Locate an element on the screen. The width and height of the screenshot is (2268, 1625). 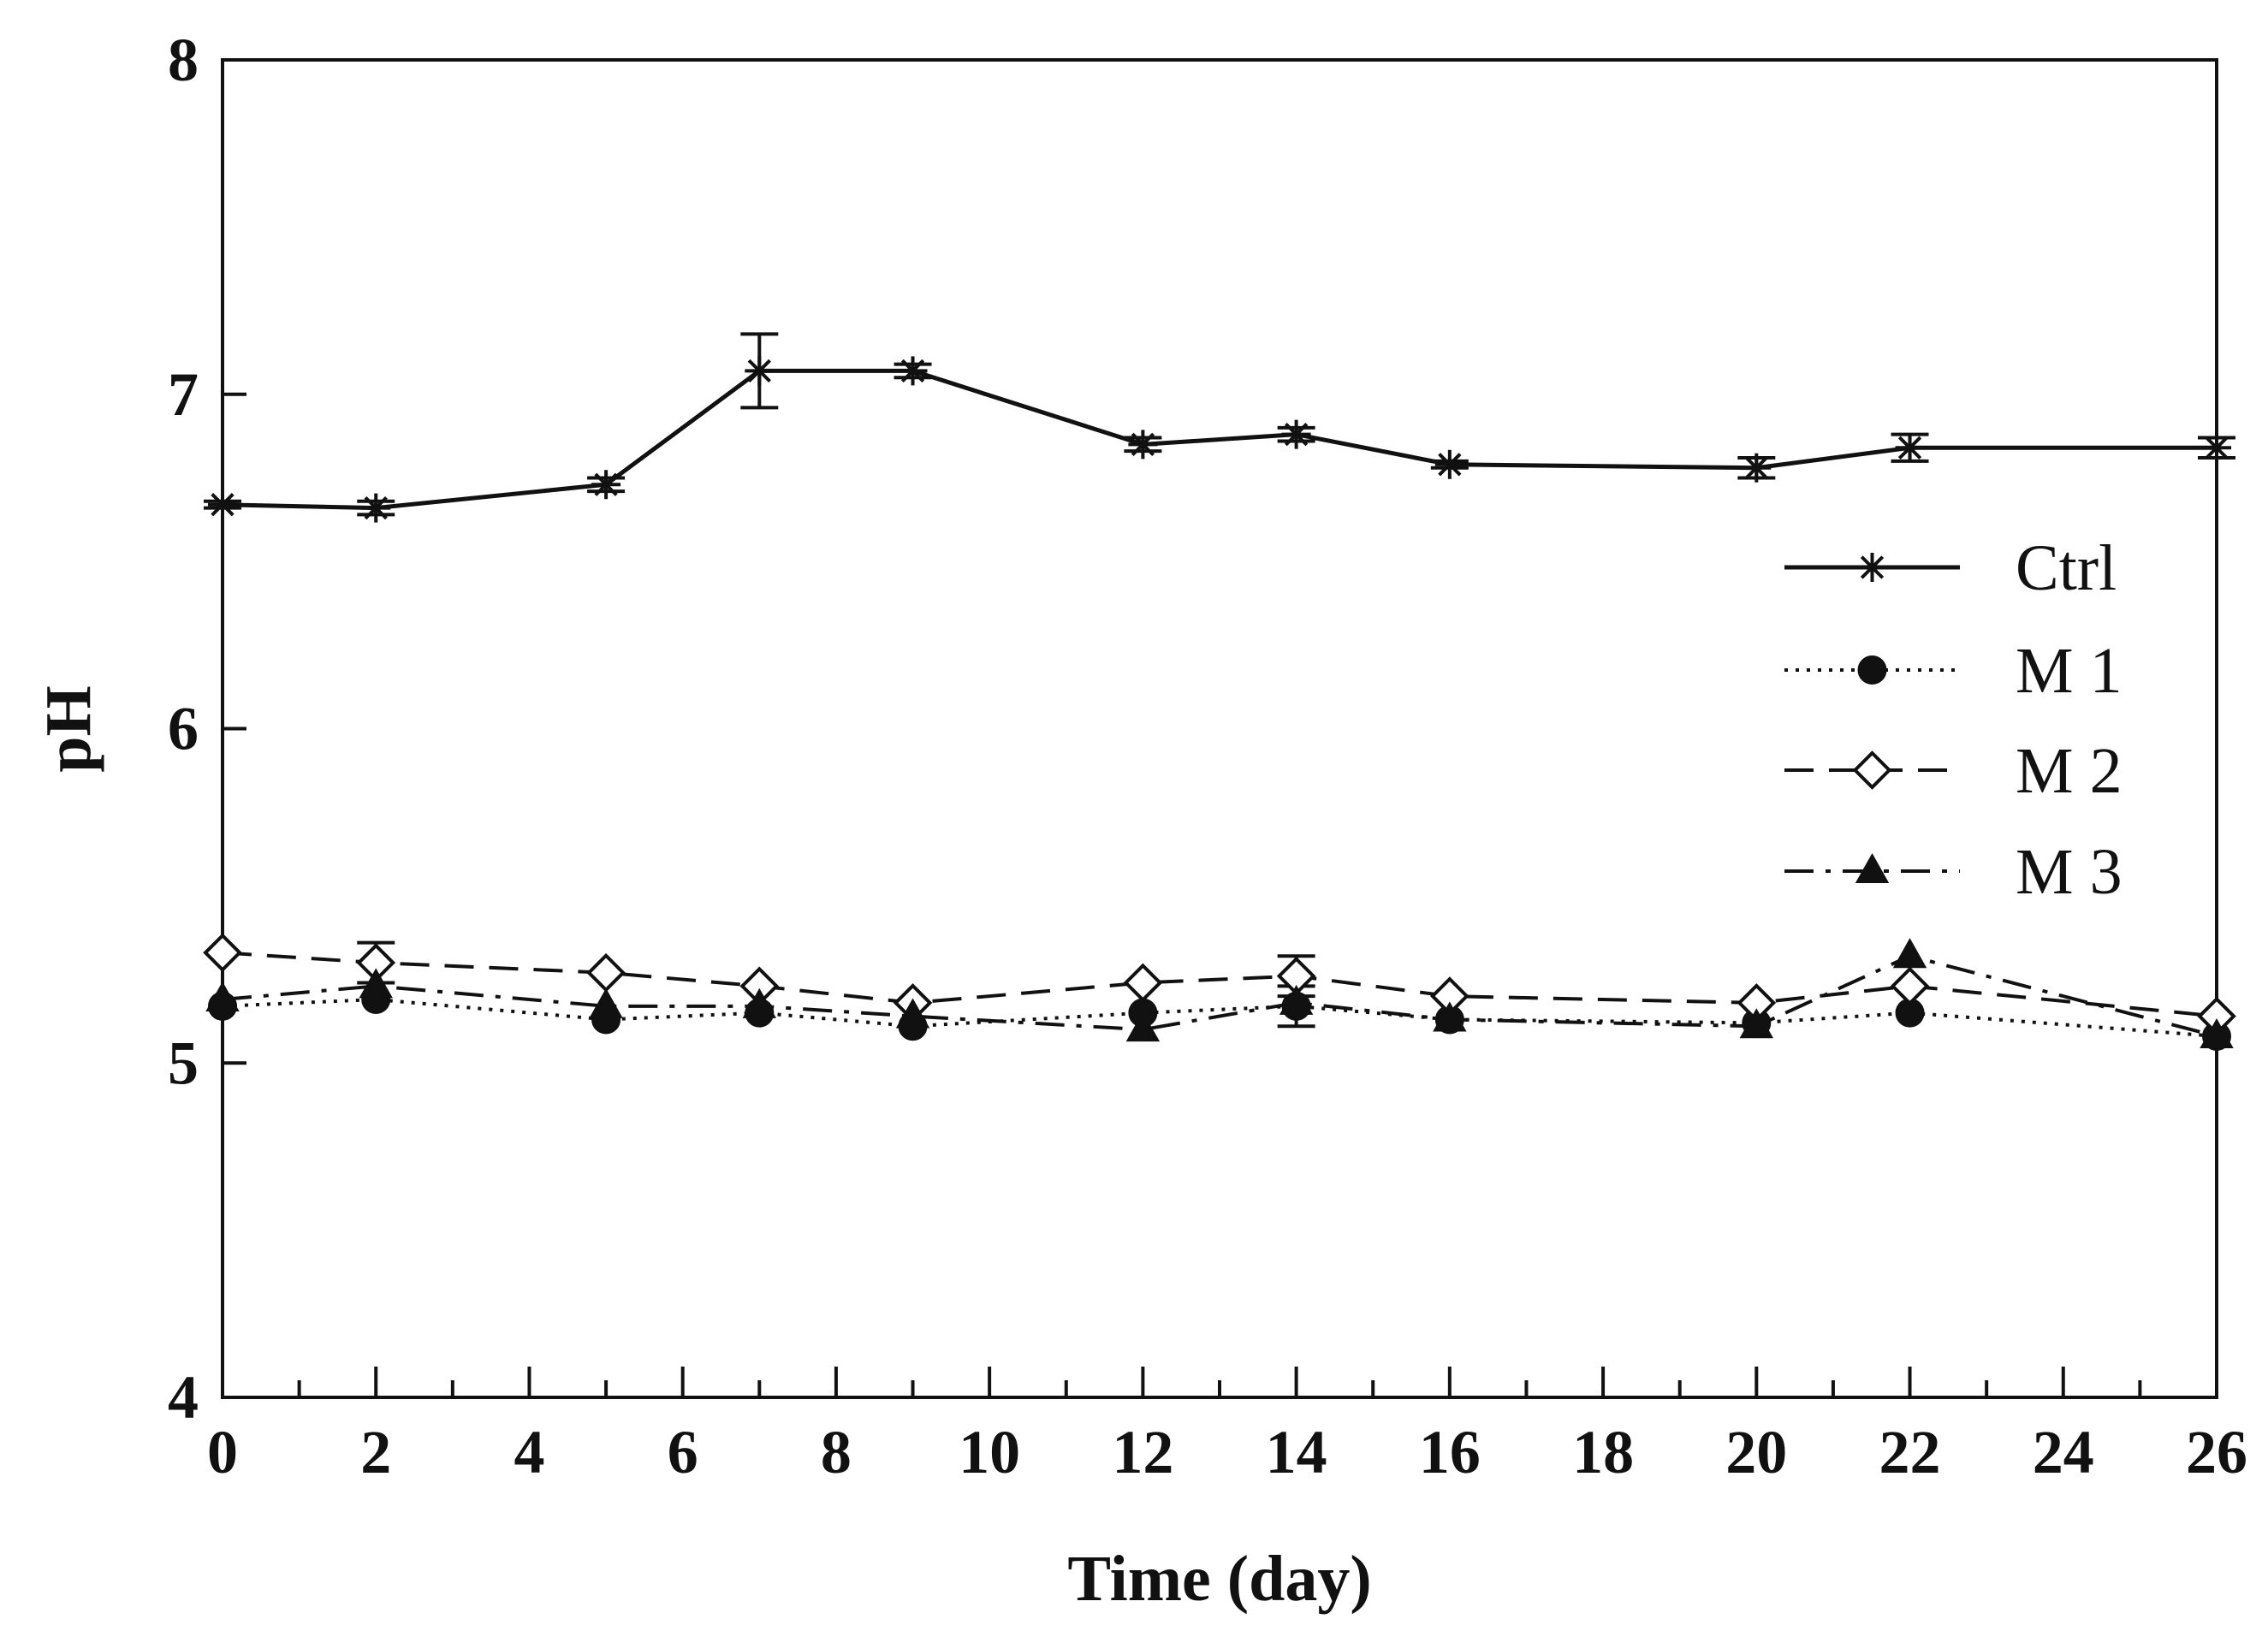
legend-label: M 3 is located at coordinates (2070, 872).